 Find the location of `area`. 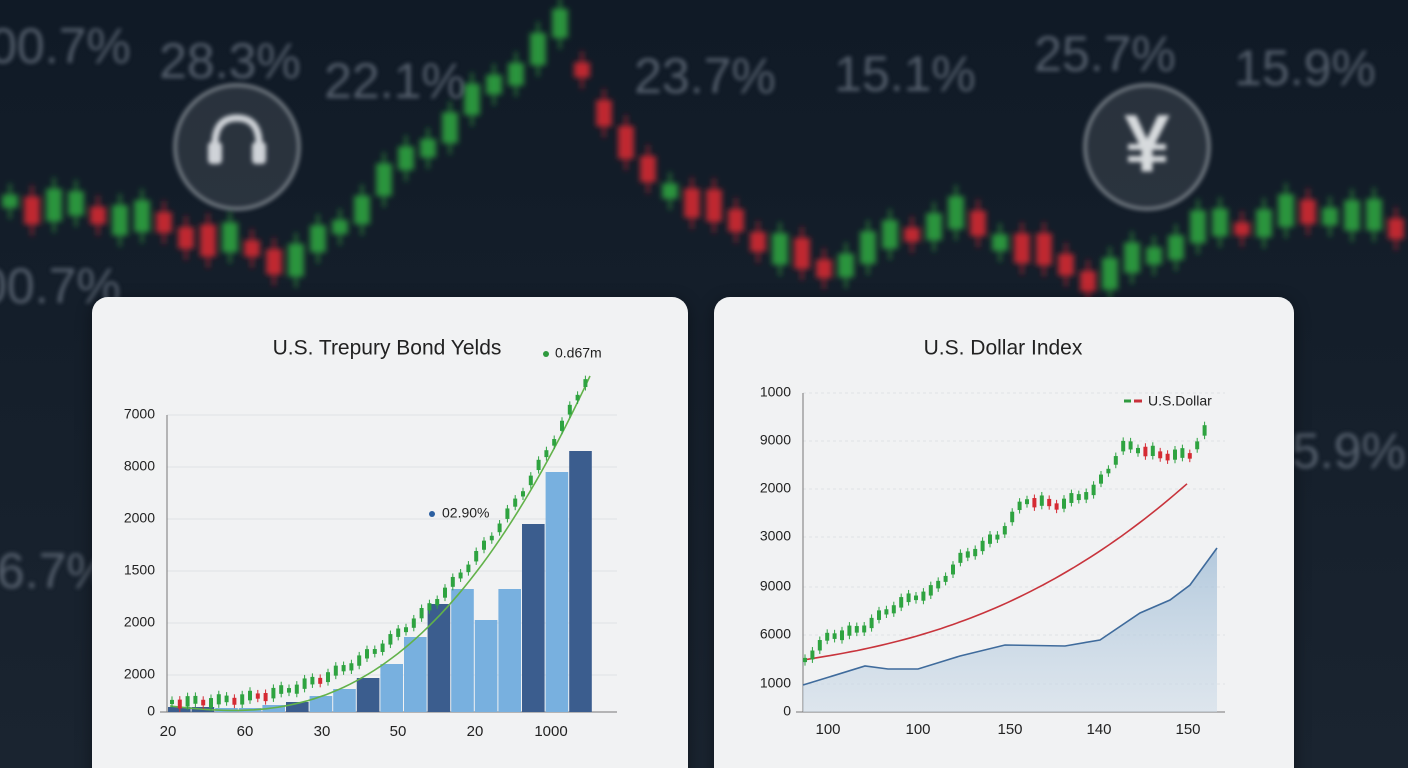

area is located at coordinates (1010, 630).